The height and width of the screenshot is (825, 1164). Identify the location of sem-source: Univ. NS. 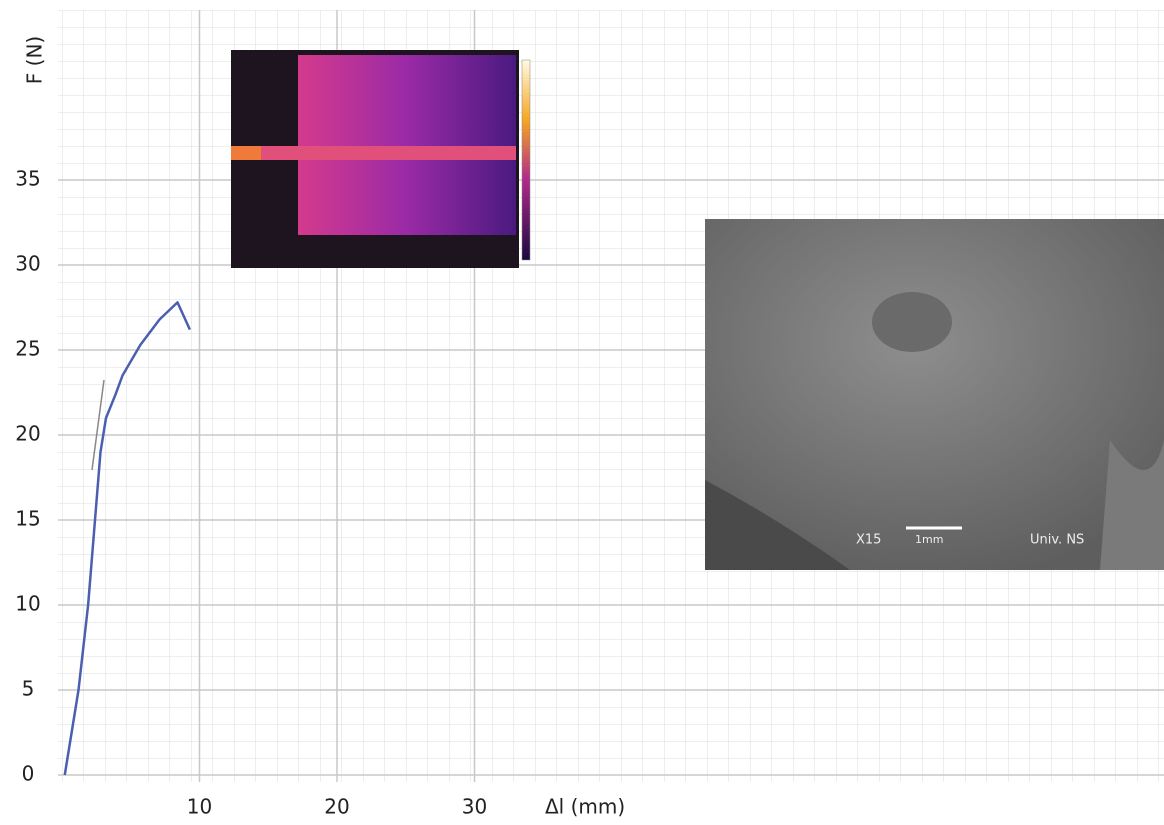
(1057, 540).